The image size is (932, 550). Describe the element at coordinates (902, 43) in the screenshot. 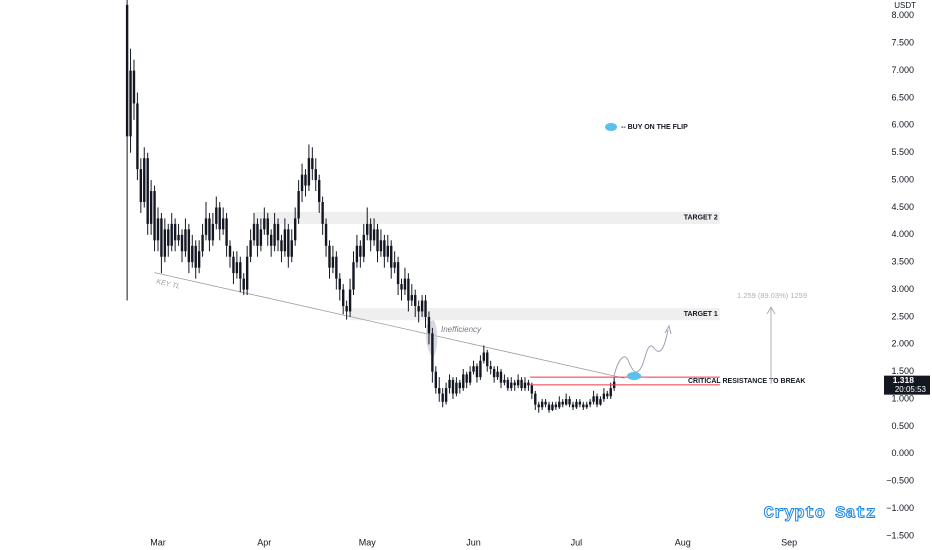

I see `y-tick-label: 7.500` at that location.